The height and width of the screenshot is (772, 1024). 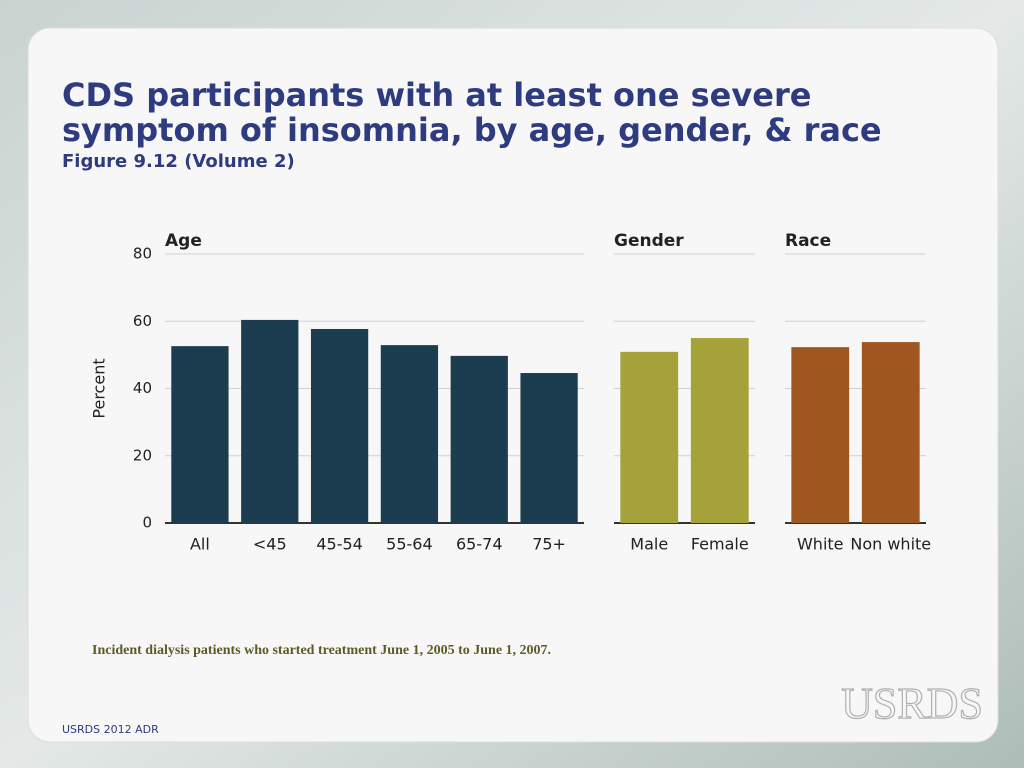 I want to click on x-tick-label: 55-64, so click(x=409, y=544).